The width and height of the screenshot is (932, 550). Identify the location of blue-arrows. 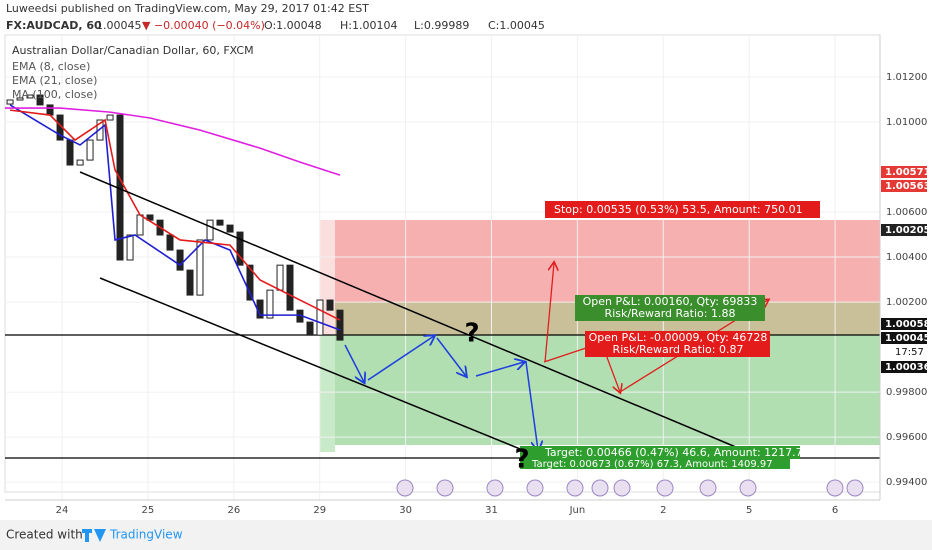
(441, 393).